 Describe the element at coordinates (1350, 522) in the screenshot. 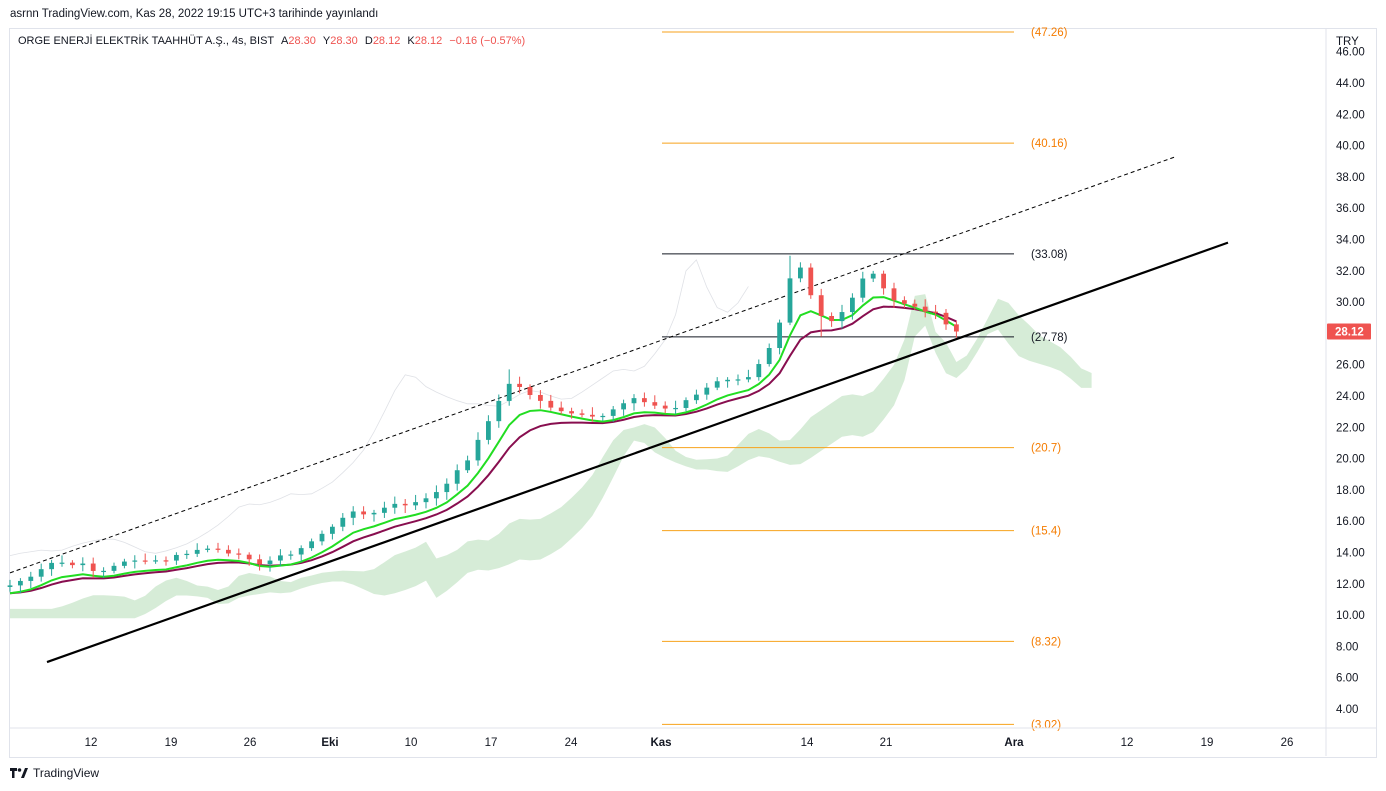

I see `price-tick-label: 16.00` at that location.